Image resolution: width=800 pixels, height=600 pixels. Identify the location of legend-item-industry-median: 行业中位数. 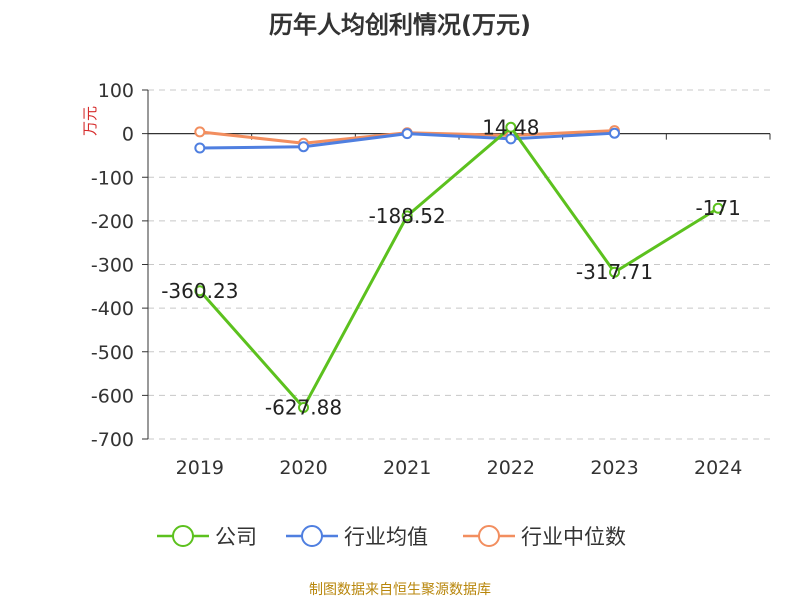
(544, 536).